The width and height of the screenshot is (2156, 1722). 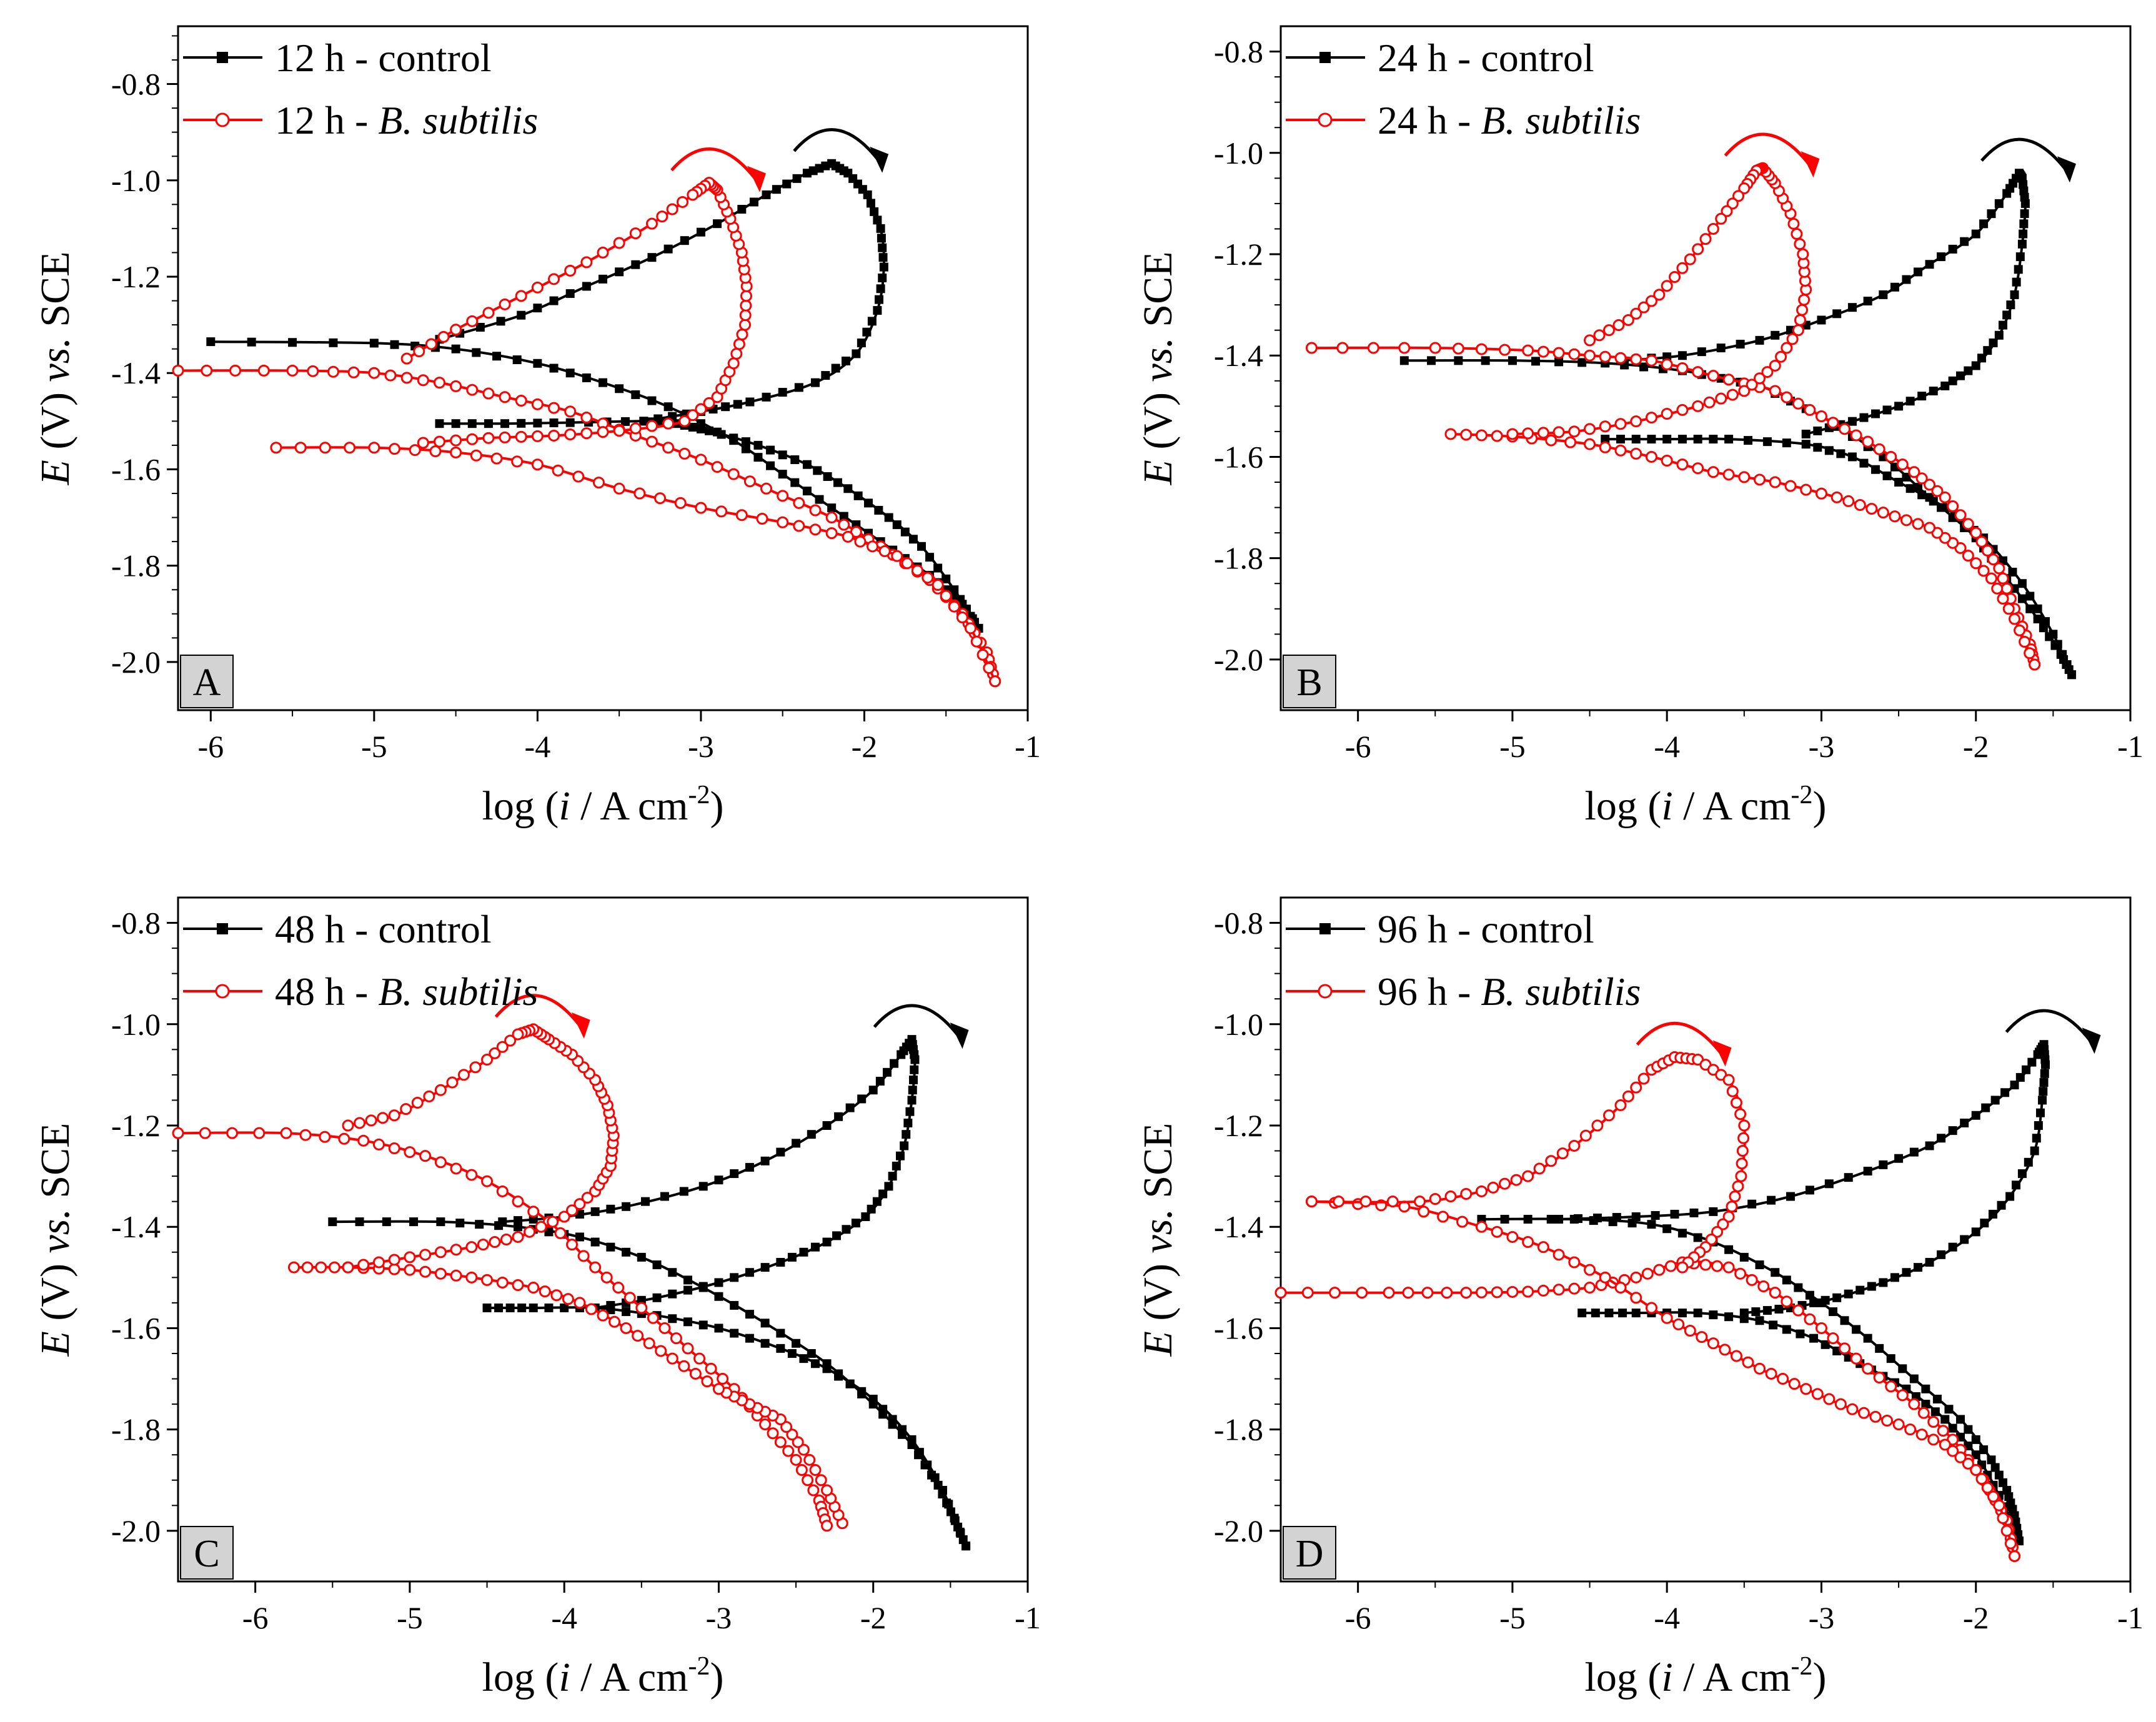 What do you see at coordinates (1325, 928) in the screenshot?
I see `legend-marker` at bounding box center [1325, 928].